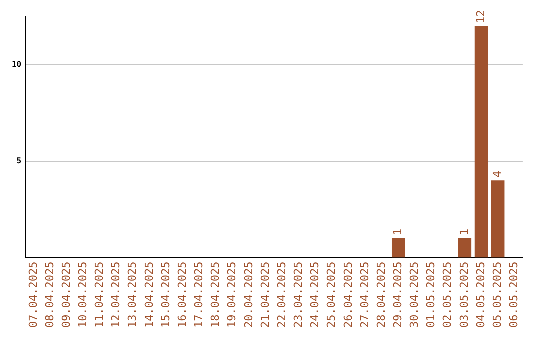 The height and width of the screenshot is (340, 540). What do you see at coordinates (431, 295) in the screenshot?
I see `x-tick-label: 01.05.2025` at bounding box center [431, 295].